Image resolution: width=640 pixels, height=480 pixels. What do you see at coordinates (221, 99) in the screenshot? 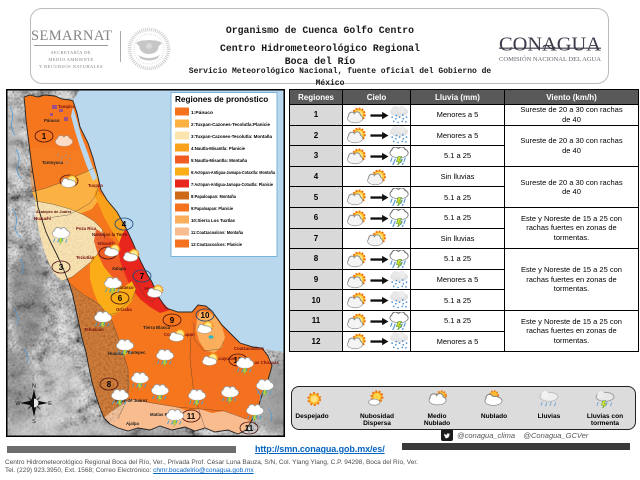
I see `svg-text: Regiones de pronóstico` at bounding box center [221, 99].